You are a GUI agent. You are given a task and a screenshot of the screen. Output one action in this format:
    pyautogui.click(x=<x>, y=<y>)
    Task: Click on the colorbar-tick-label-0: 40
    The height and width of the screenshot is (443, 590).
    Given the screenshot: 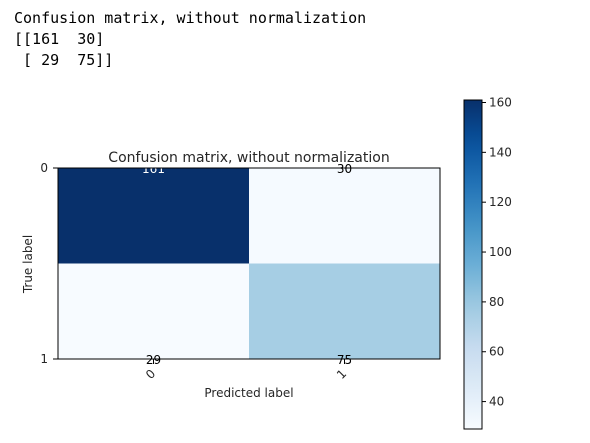 What is the action you would take?
    pyautogui.click(x=496, y=402)
    